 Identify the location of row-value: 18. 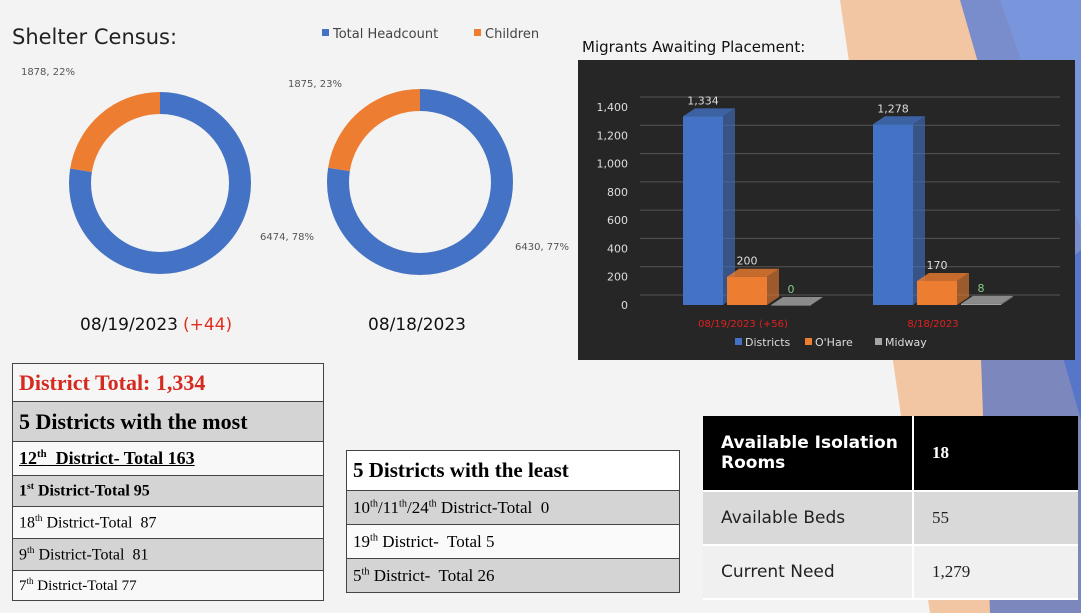
(995, 454).